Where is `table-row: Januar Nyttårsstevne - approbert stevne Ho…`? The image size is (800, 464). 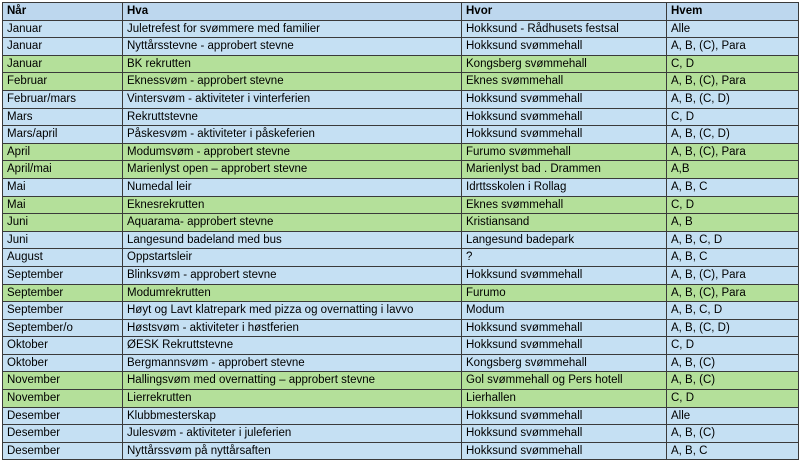 table-row: Januar Nyttårsstevne - approbert stevne Ho… is located at coordinates (400, 46).